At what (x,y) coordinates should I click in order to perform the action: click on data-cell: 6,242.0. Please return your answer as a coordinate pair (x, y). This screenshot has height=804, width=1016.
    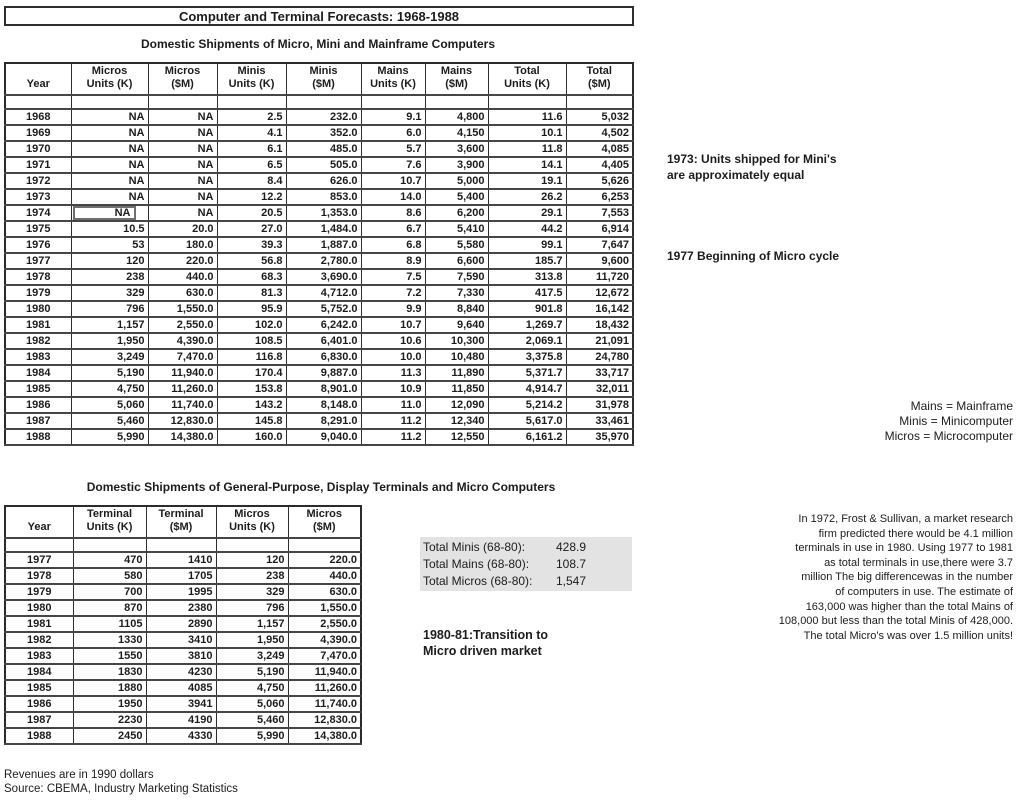
    Looking at the image, I should click on (323, 325).